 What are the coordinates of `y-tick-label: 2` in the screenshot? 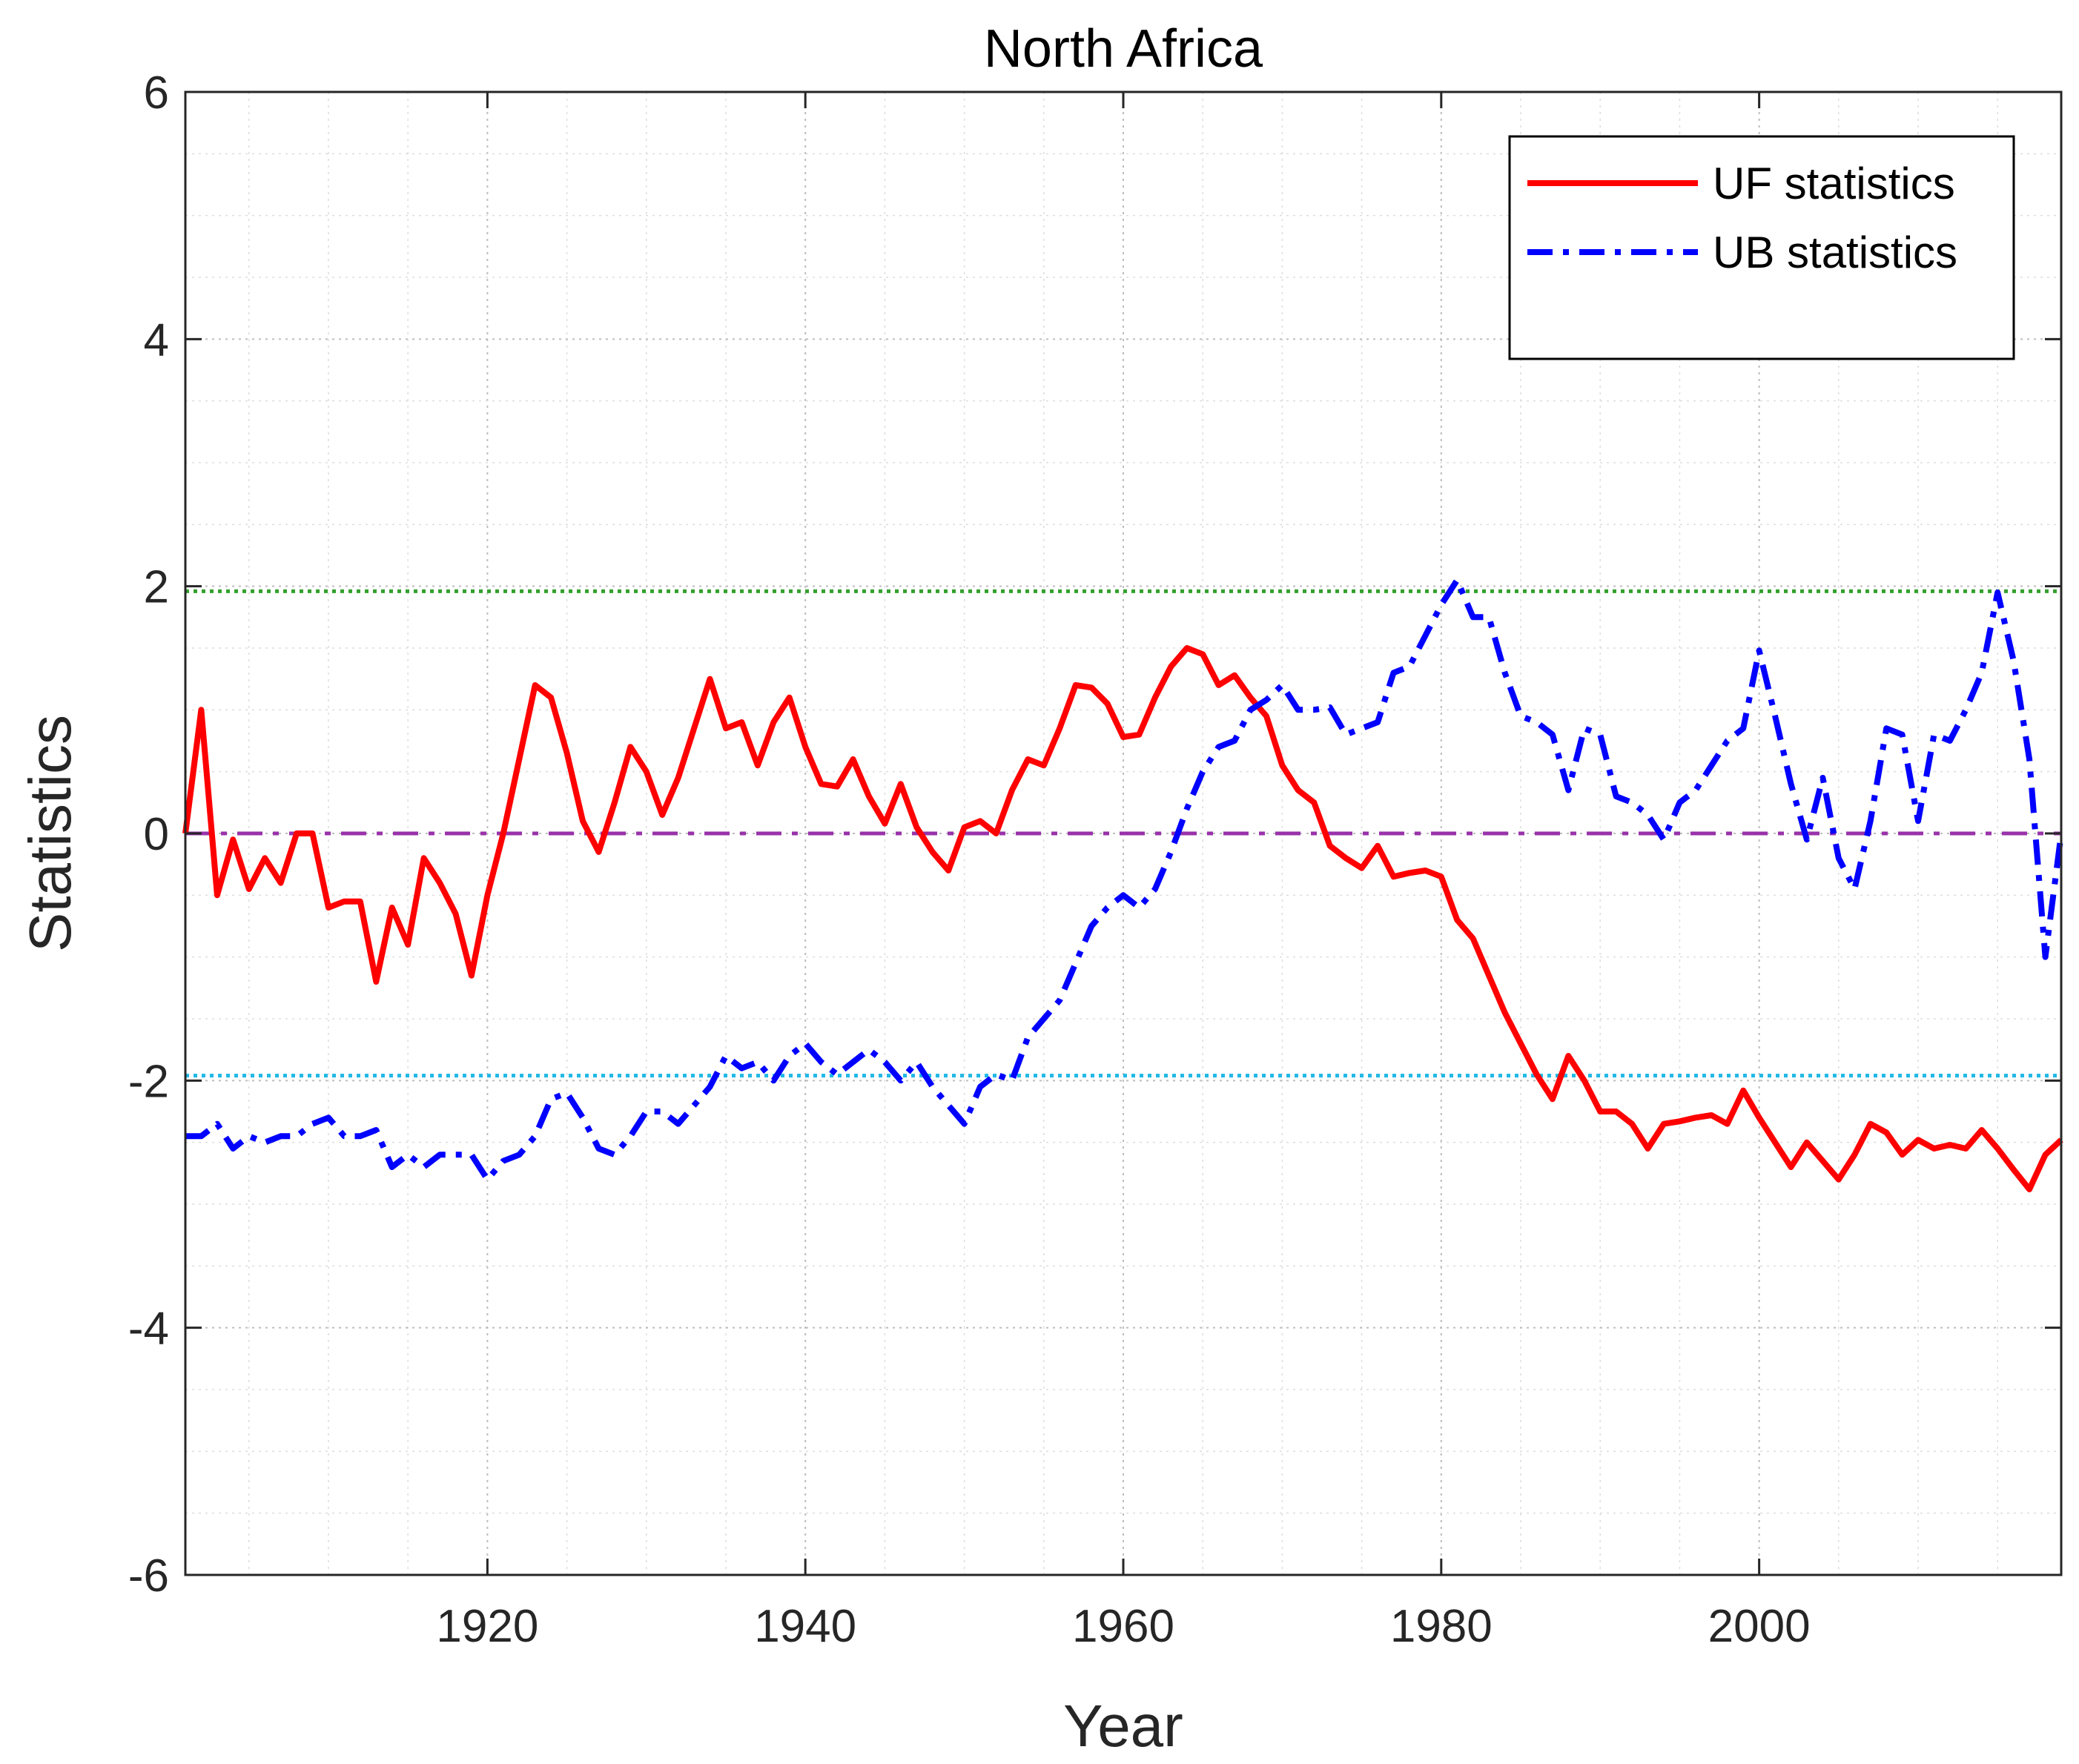 It's located at (156, 587).